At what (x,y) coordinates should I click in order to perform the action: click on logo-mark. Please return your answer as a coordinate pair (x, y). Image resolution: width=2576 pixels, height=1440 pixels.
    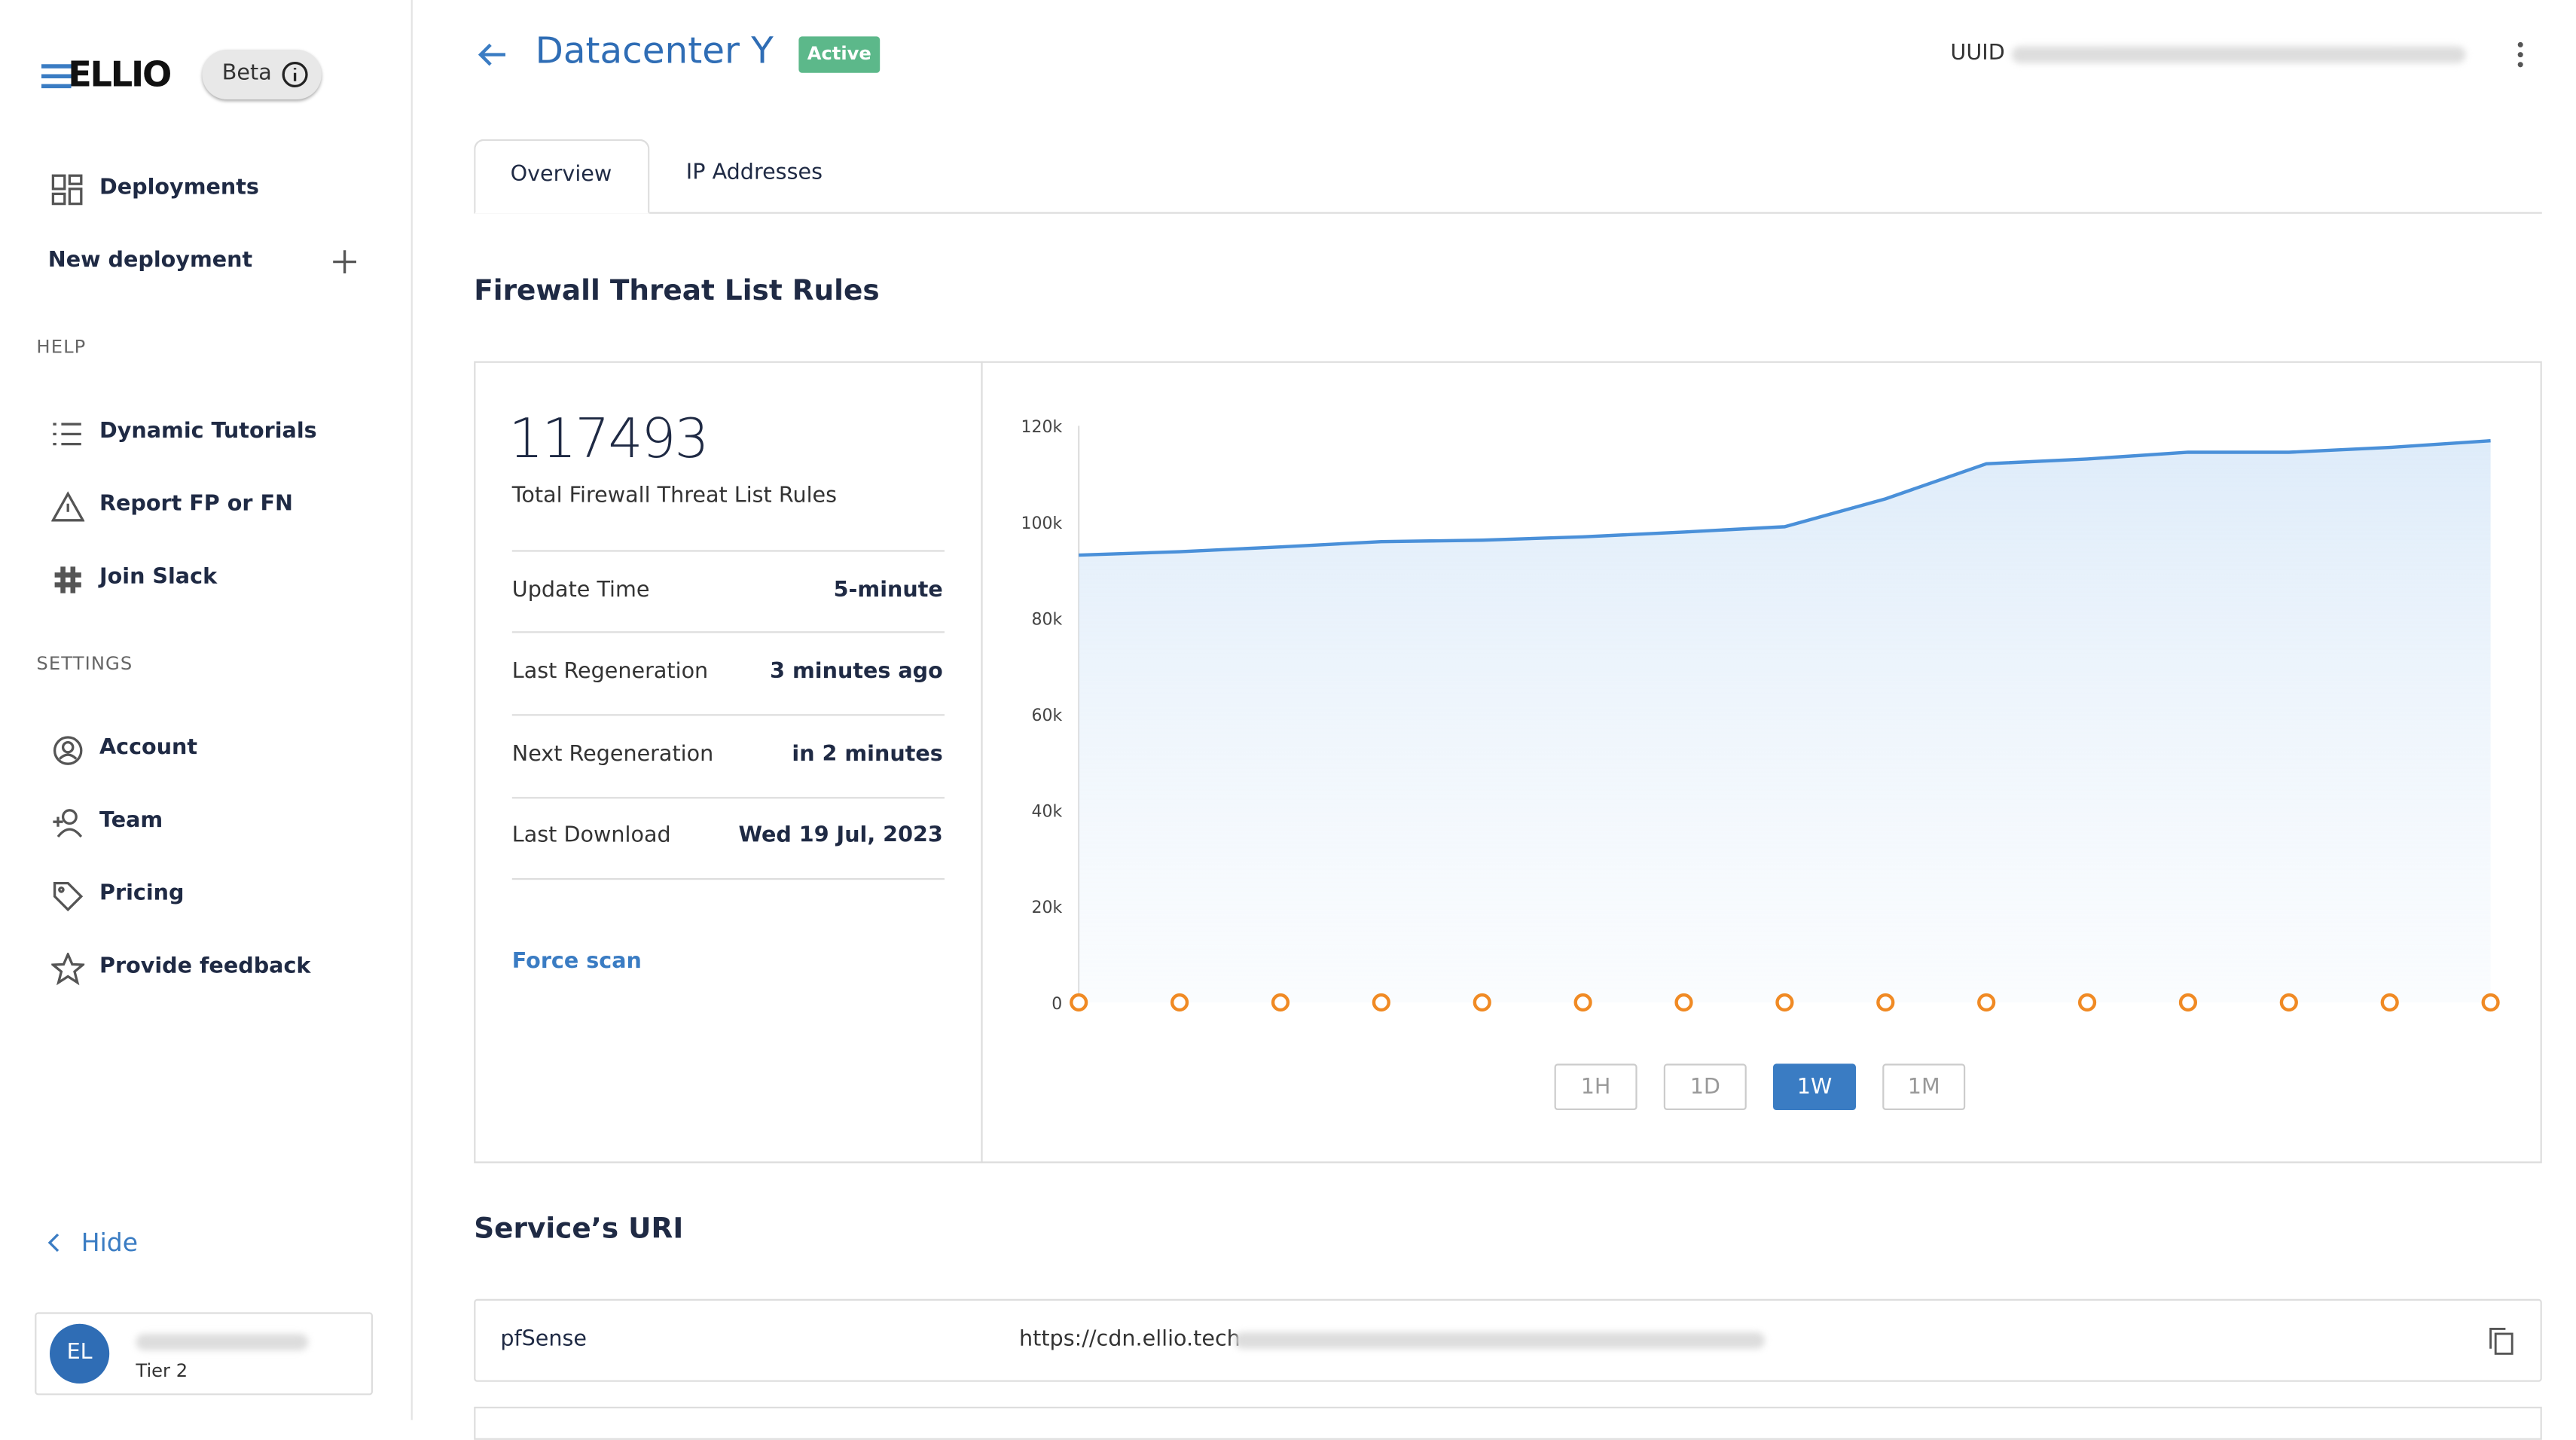
    Looking at the image, I should click on (57, 76).